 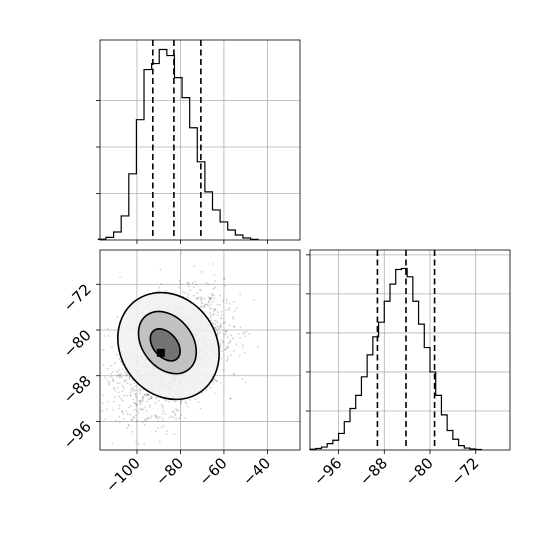 I want to click on axes-frame, so click(x=200, y=350).